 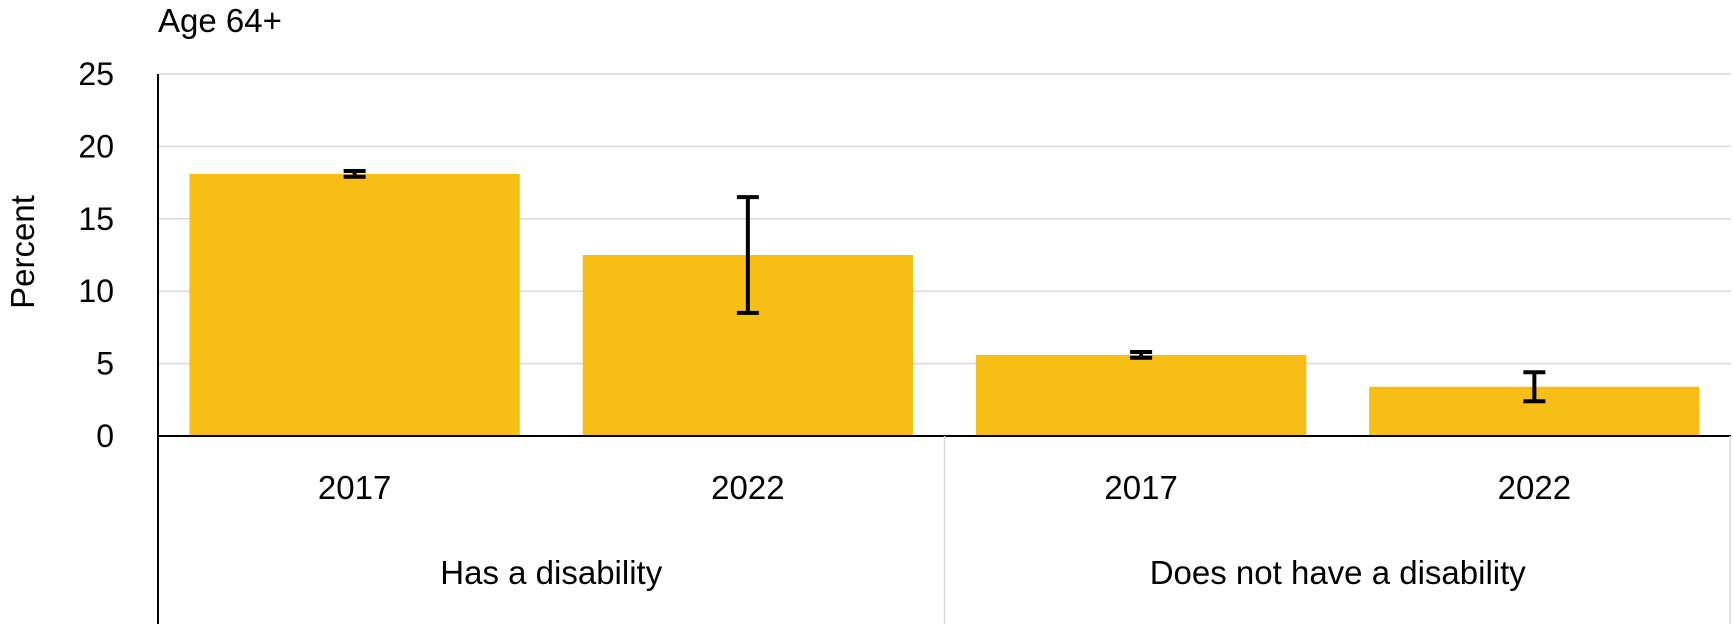 I want to click on y-axis-label: Percent, so click(x=22, y=252).